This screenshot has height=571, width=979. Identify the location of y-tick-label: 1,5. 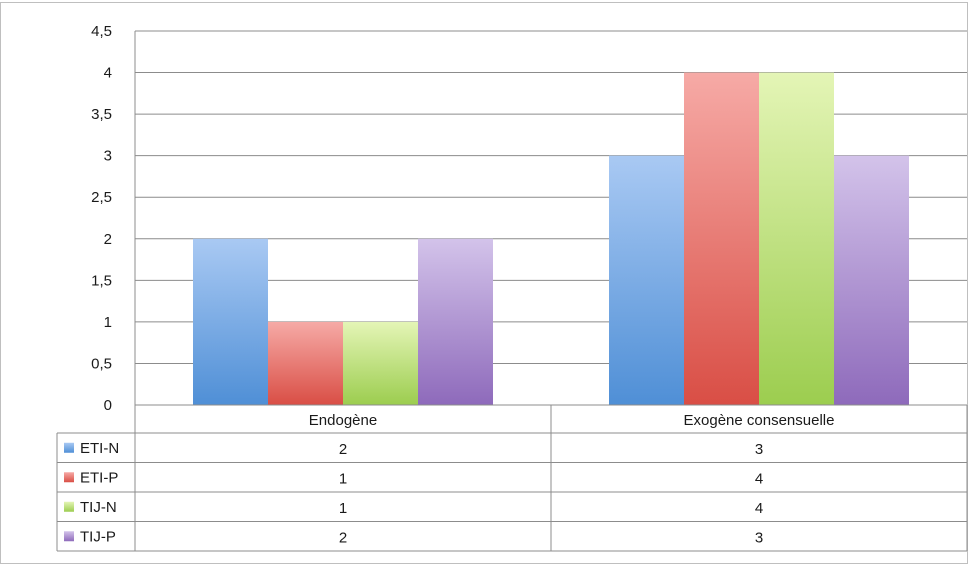
(101, 280).